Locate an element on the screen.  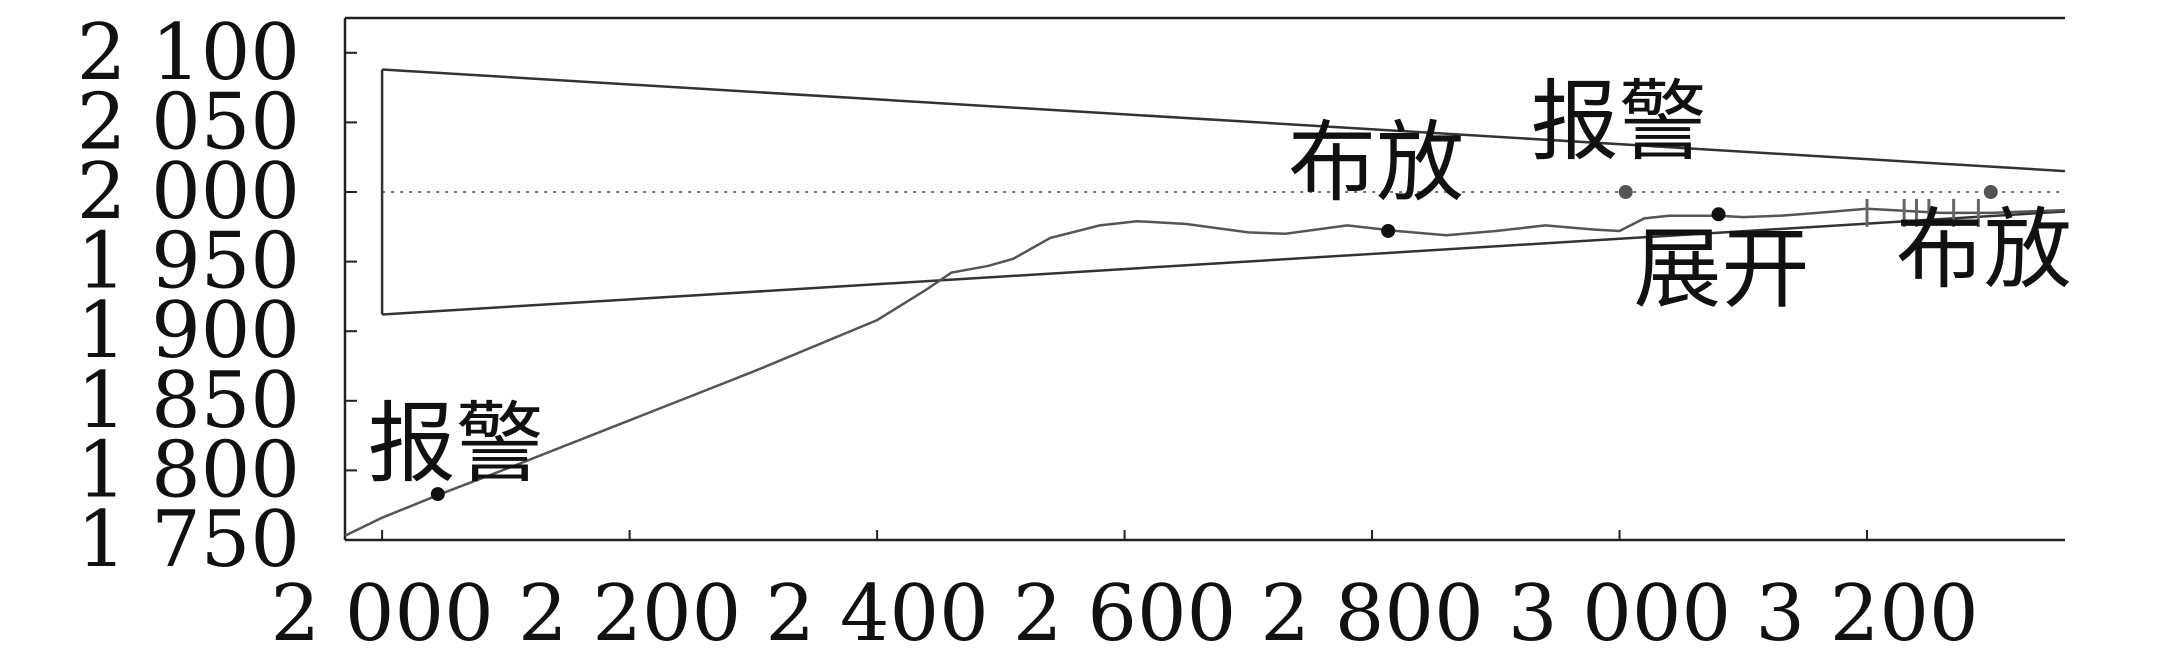
series-line-upper-boundary is located at coordinates (1224, 120).